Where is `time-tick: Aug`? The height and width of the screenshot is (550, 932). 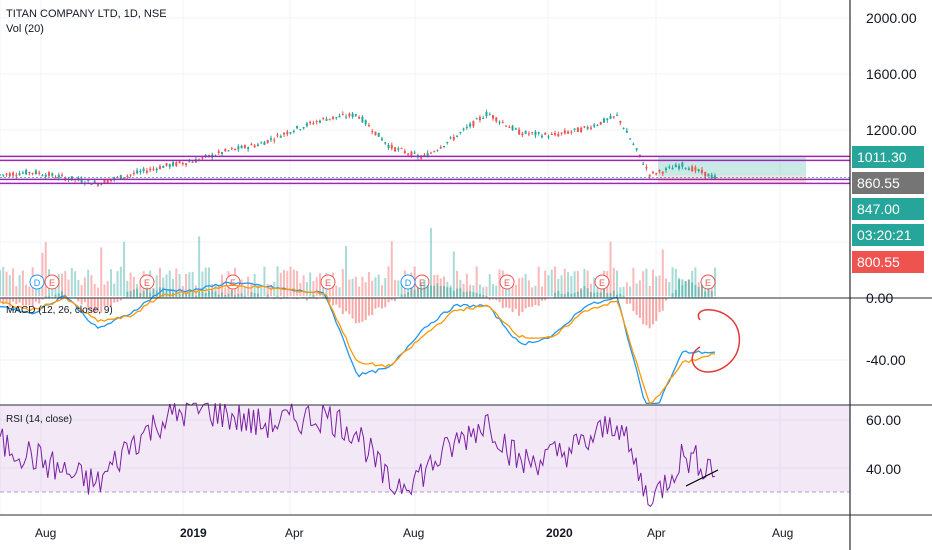 time-tick: Aug is located at coordinates (46, 533).